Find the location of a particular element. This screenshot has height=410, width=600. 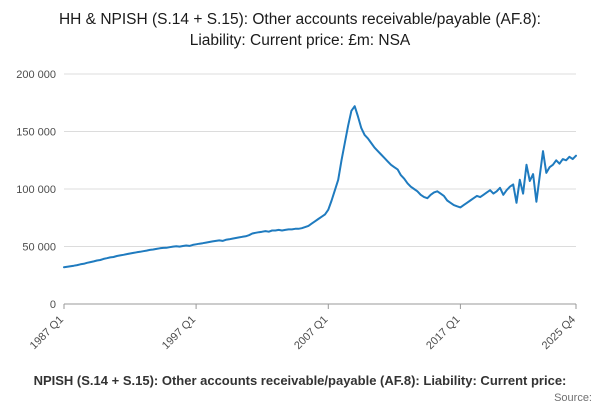

x-axis-label: 2025 Q4 is located at coordinates (559, 333).